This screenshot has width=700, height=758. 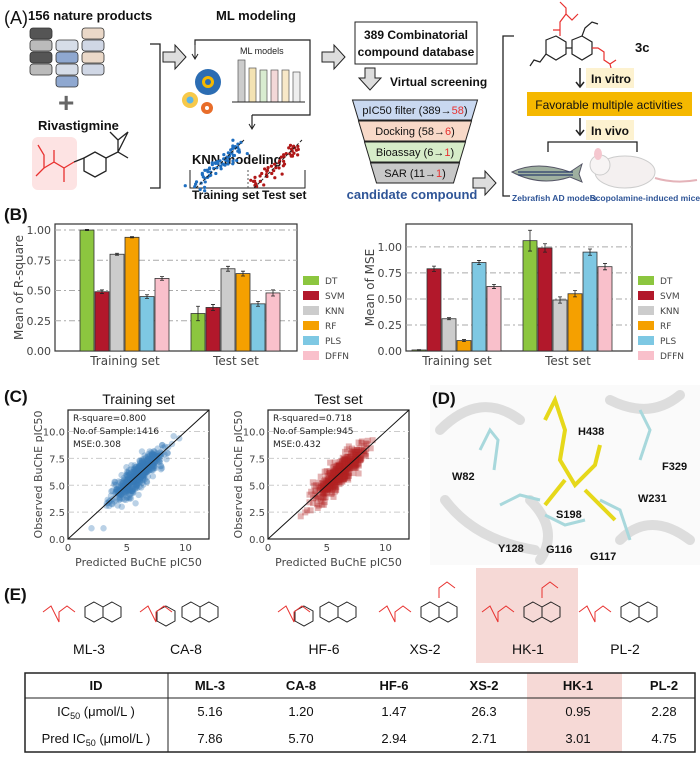 I want to click on error-bar, so click(x=530, y=240).